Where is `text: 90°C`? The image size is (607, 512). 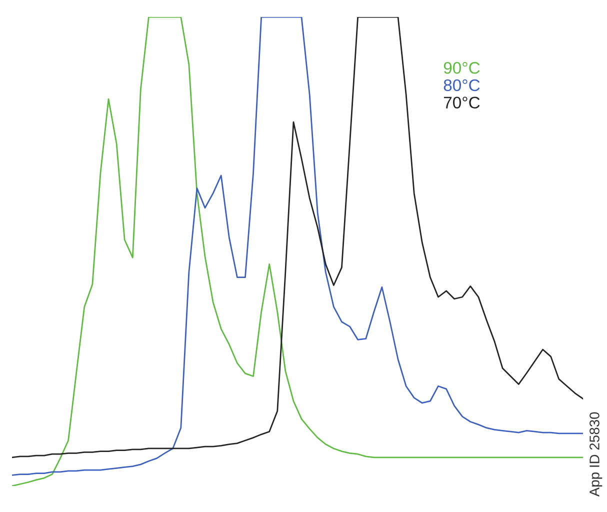
text: 90°C is located at coordinates (462, 68).